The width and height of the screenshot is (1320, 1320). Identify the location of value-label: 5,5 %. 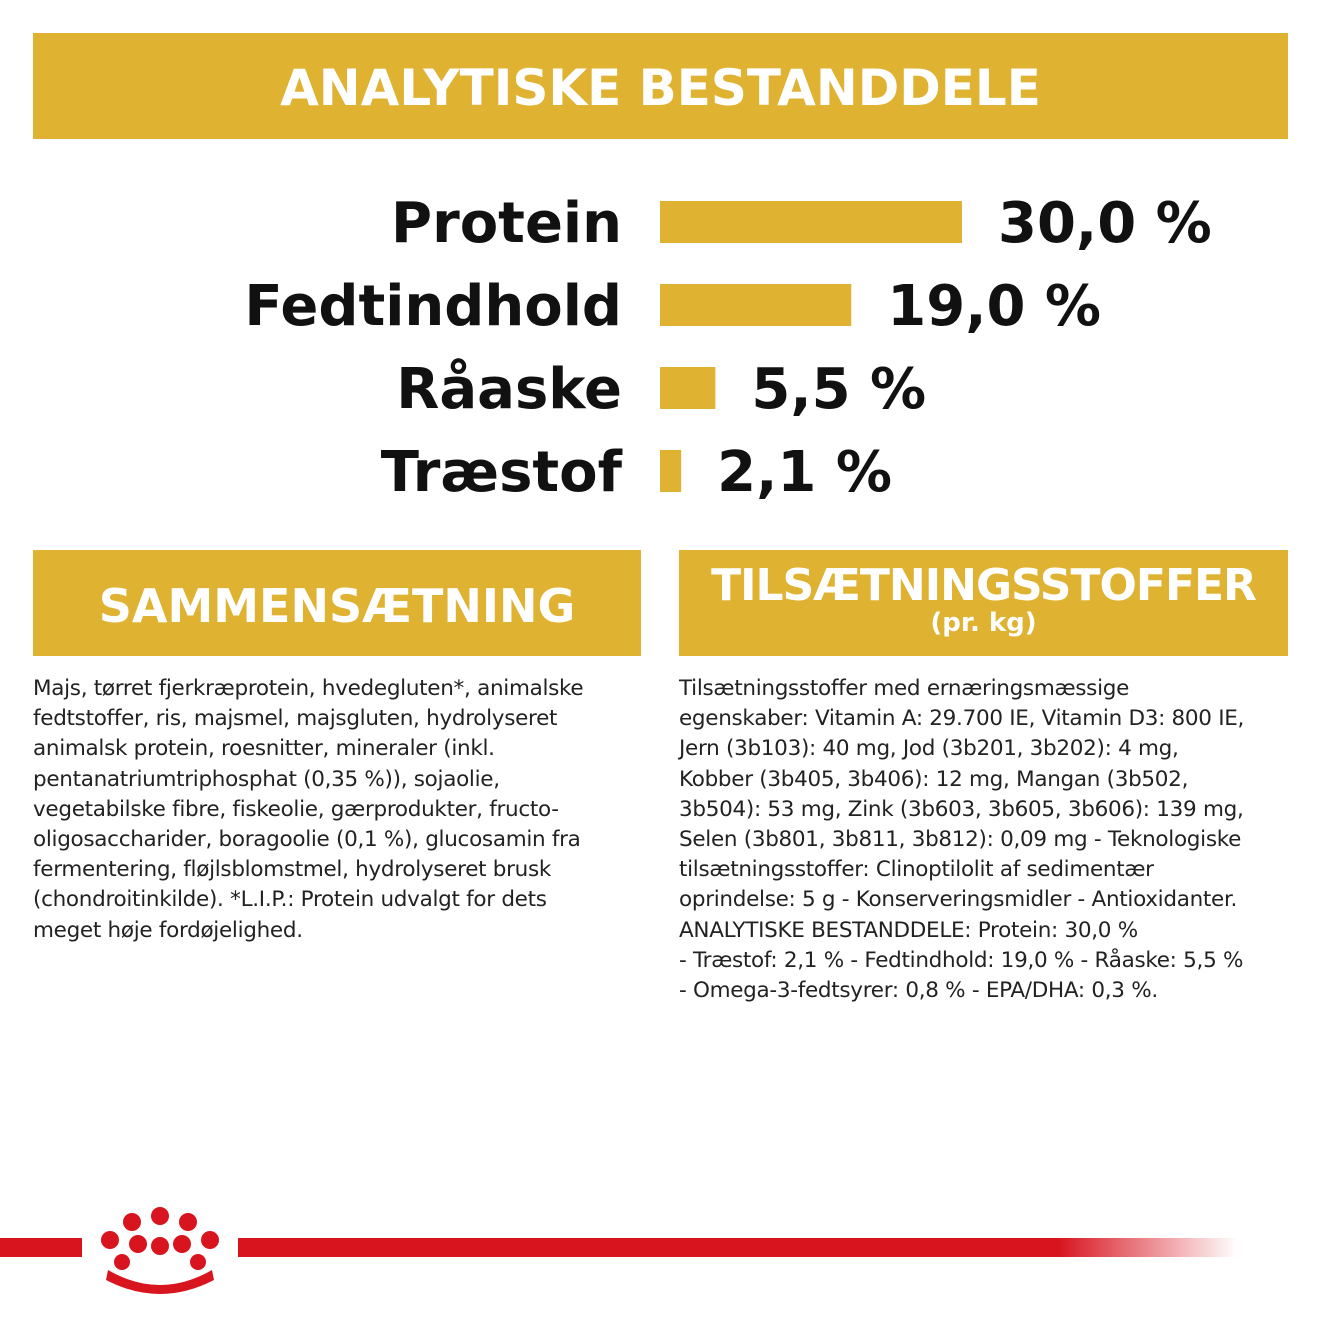
(838, 389).